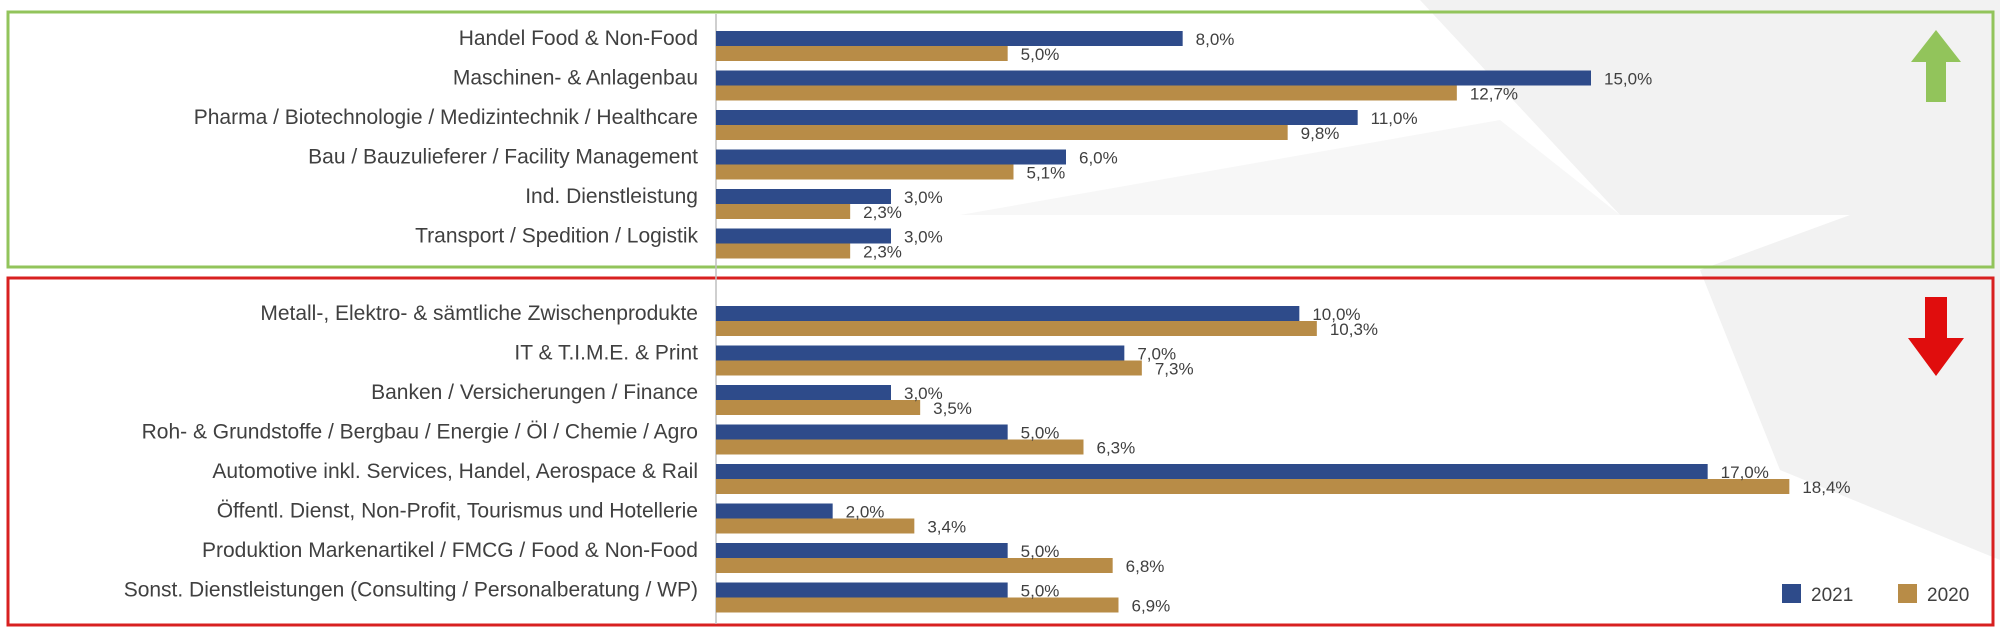 This screenshot has width=2000, height=631. I want to click on value-label-2021: 15,0%, so click(1628, 79).